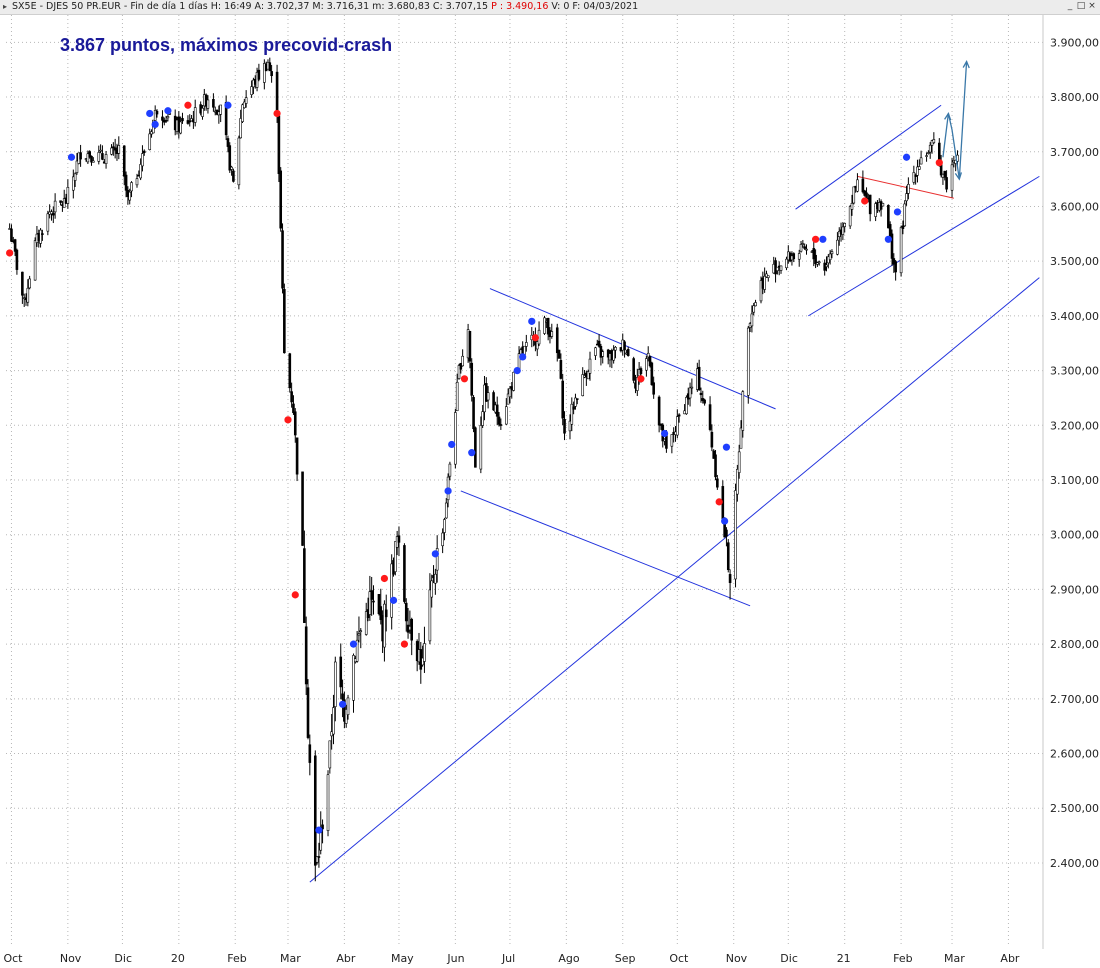 The image size is (1100, 968). I want to click on minimize-icon: _, so click(1070, 6).